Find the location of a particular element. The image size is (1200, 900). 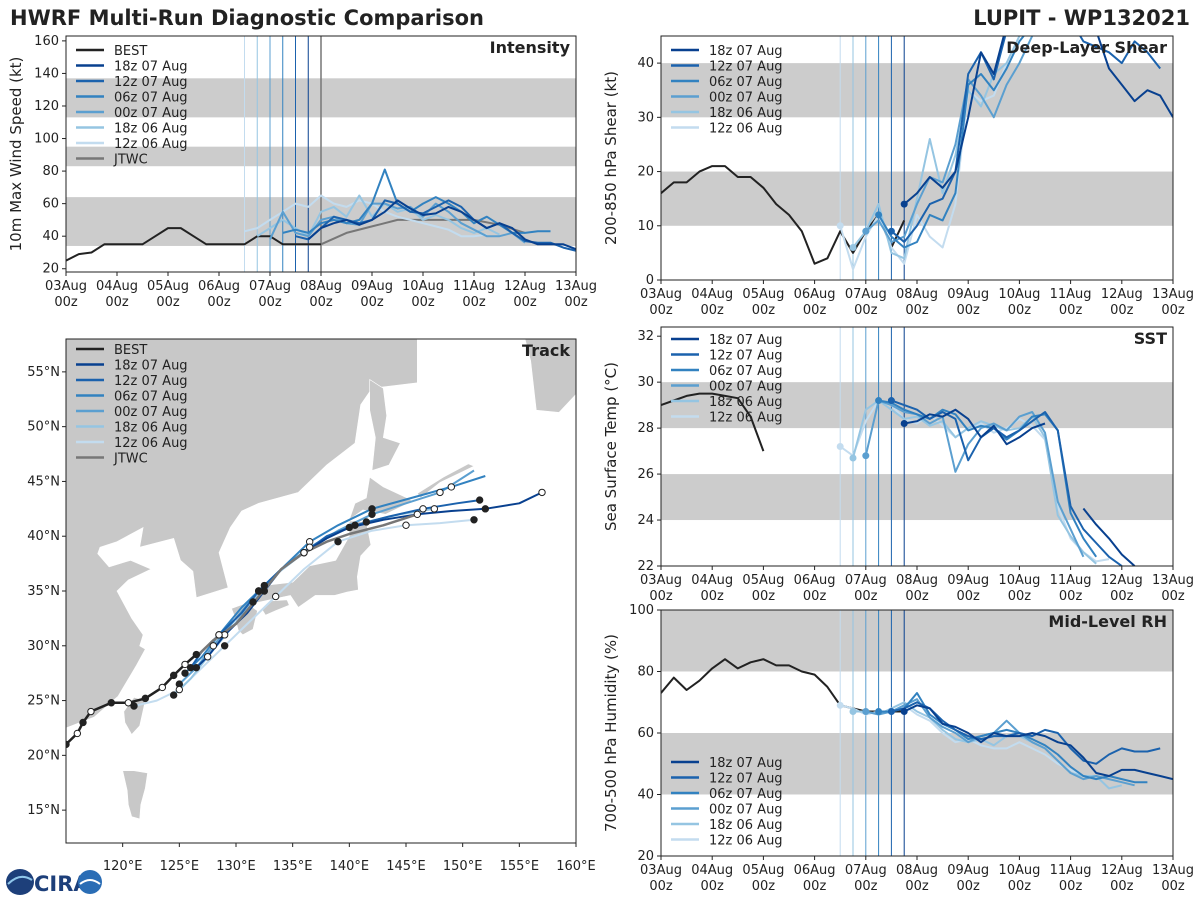

rh-ytick-label: 80 is located at coordinates (645, 672).